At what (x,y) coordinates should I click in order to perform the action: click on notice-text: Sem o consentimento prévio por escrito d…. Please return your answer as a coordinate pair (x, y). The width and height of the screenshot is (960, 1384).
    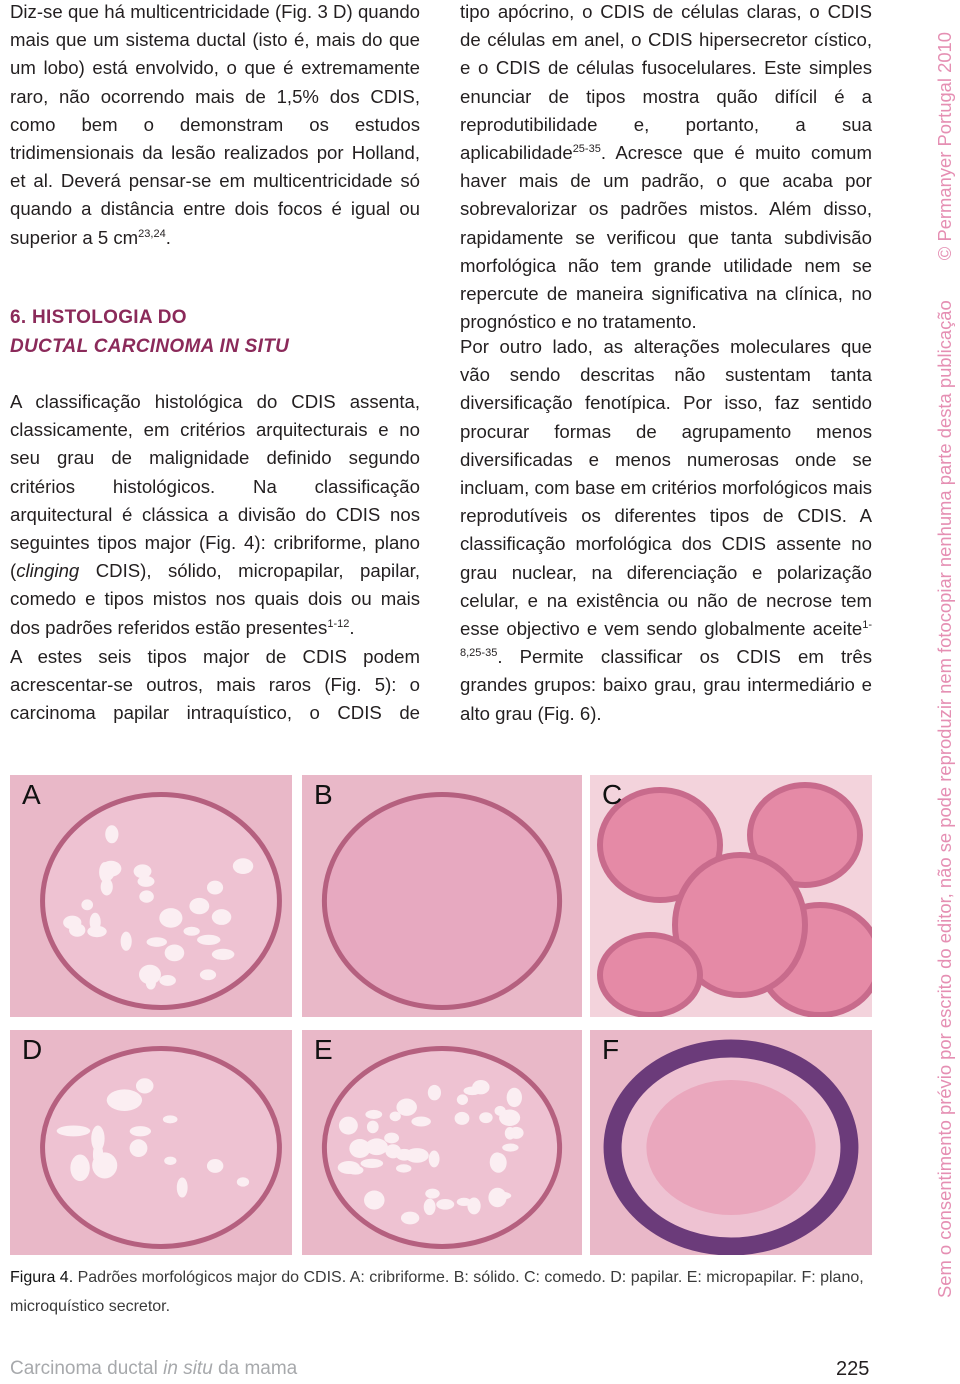
    Looking at the image, I should click on (945, 665).